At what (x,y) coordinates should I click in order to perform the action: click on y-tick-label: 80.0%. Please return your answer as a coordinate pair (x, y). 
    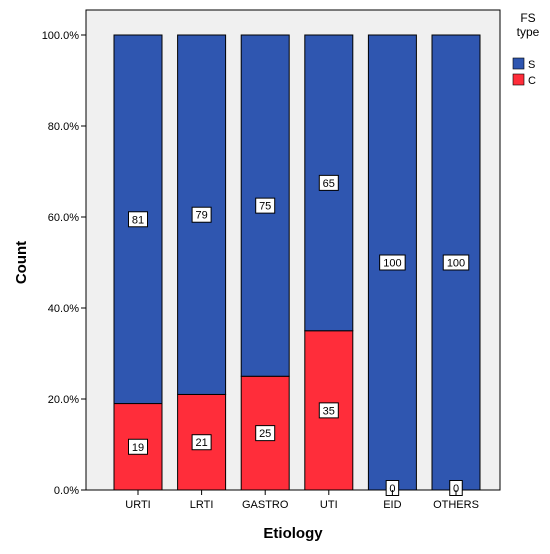
    Looking at the image, I should click on (63, 127).